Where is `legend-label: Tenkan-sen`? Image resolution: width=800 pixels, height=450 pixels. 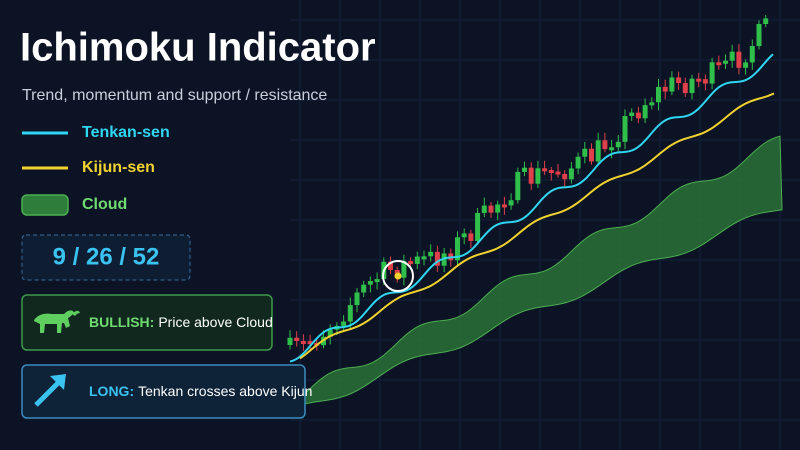
legend-label: Tenkan-sen is located at coordinates (126, 132).